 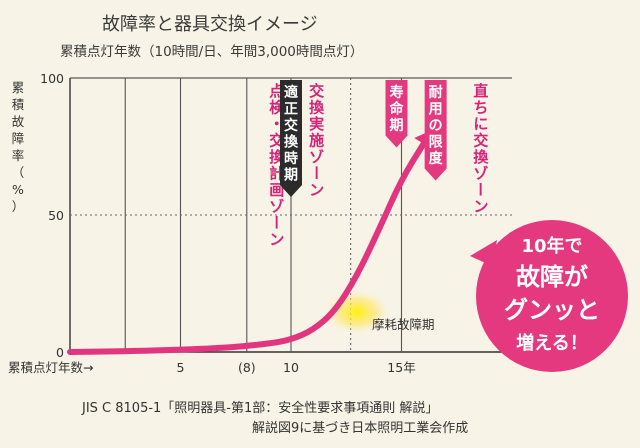 I want to click on vertical-char: 限, so click(x=436, y=143).